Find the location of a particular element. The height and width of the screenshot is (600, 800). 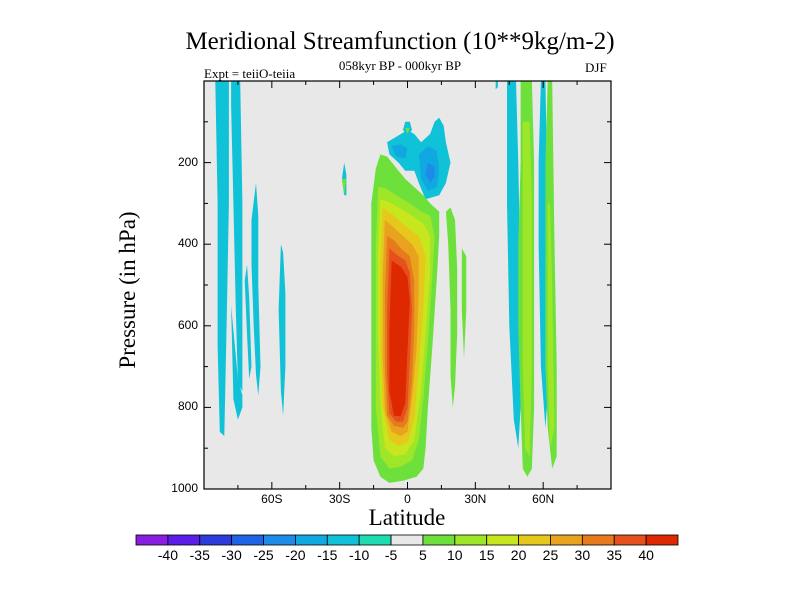

x-tick-label-1: 30S is located at coordinates (339, 499).